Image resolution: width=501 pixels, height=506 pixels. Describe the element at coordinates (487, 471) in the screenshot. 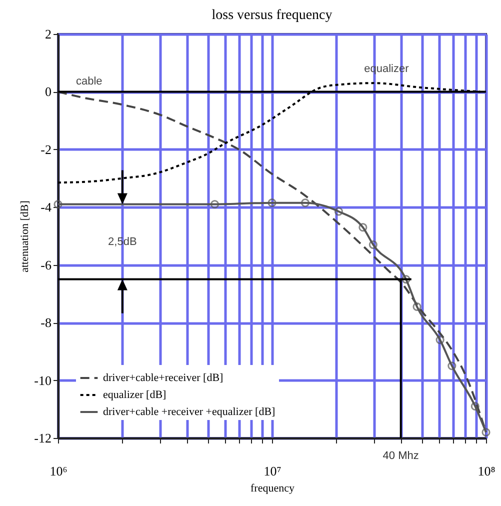

I see `x-tick-label: 10⁸` at that location.